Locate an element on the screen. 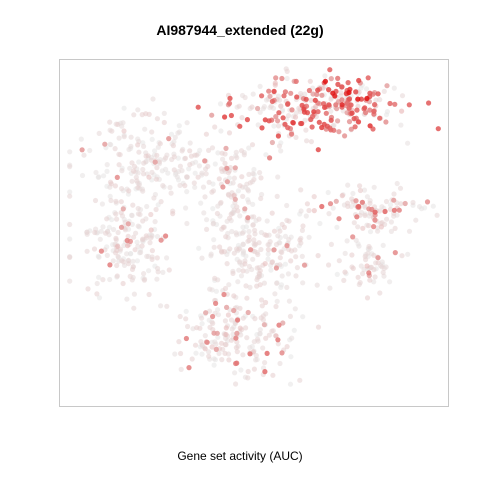  chart-title: AI987944_extended (22g) is located at coordinates (240, 30).